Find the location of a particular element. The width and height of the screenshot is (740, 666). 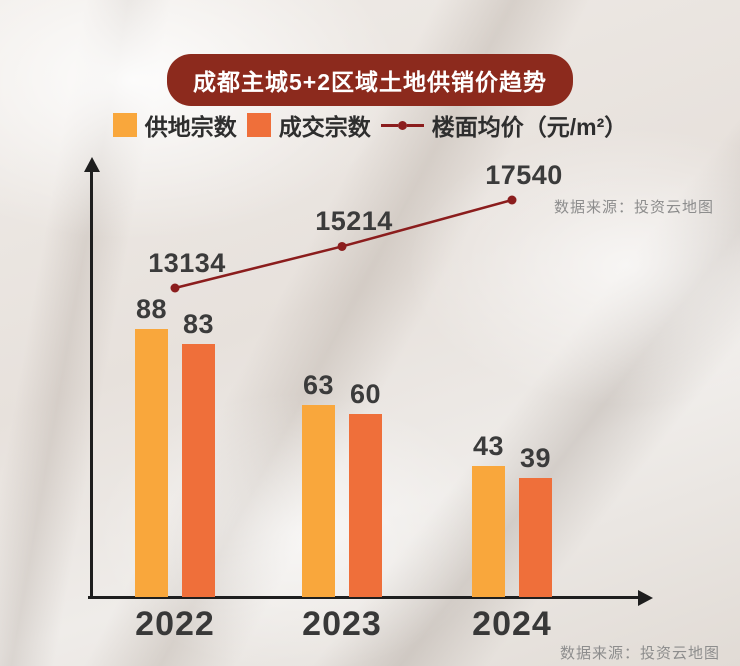

bar-value-supply-2022: 88 is located at coordinates (151, 309).